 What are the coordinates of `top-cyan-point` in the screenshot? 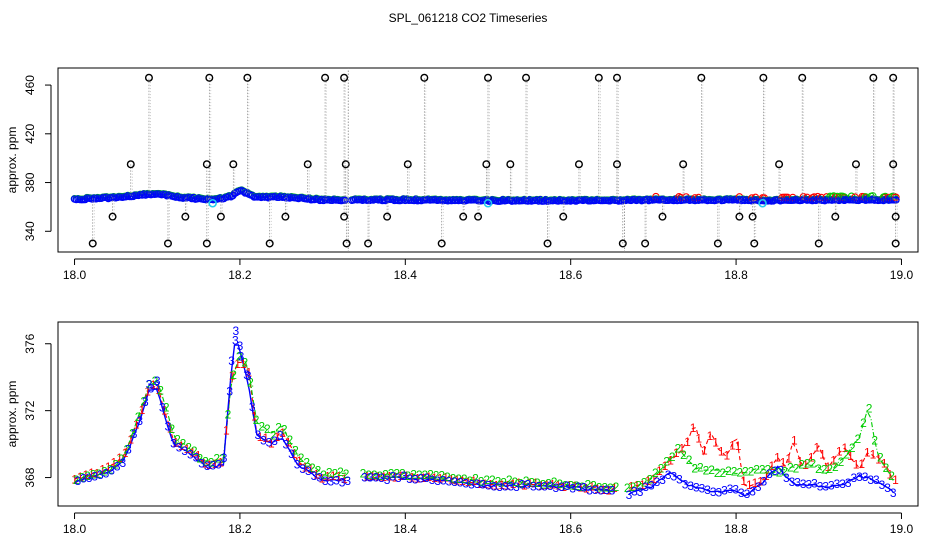 It's located at (488, 203).